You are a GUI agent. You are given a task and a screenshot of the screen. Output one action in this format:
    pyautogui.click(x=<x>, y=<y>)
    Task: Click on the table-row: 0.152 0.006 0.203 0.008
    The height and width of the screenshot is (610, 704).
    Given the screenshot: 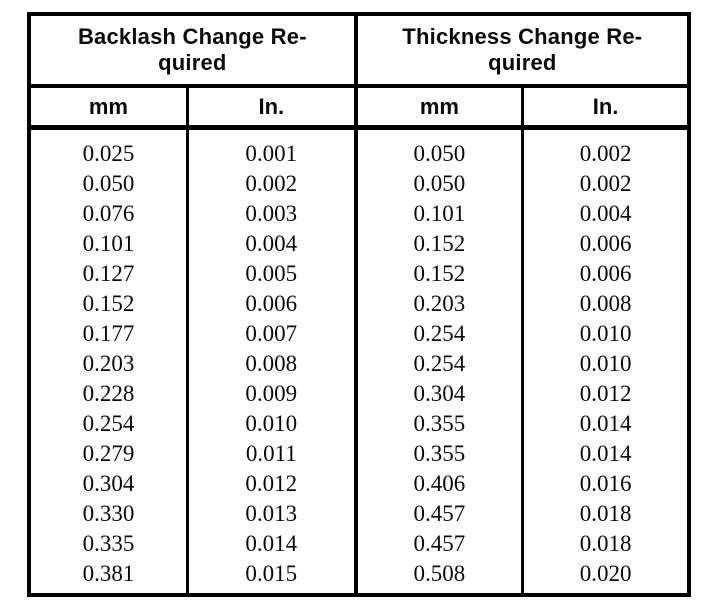 What is the action you would take?
    pyautogui.click(x=359, y=304)
    